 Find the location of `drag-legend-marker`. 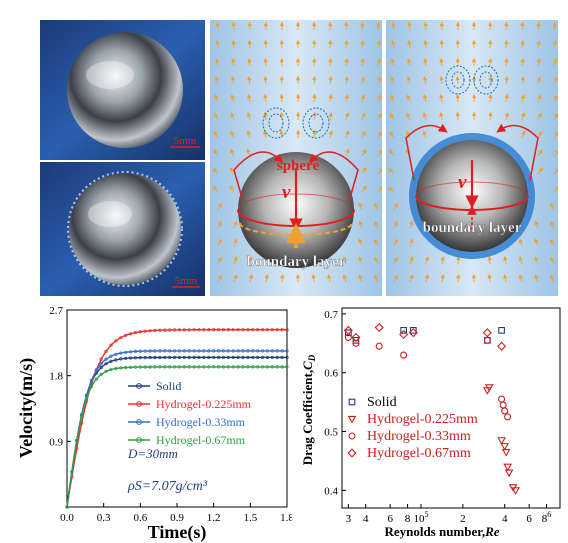

drag-legend-marker is located at coordinates (352, 419).